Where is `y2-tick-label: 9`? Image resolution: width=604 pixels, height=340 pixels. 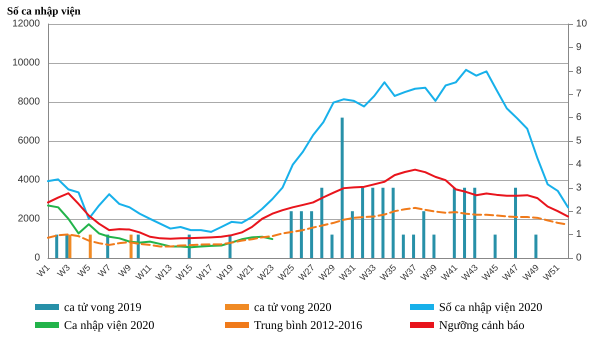
y2-tick-label: 9 is located at coordinates (579, 47).